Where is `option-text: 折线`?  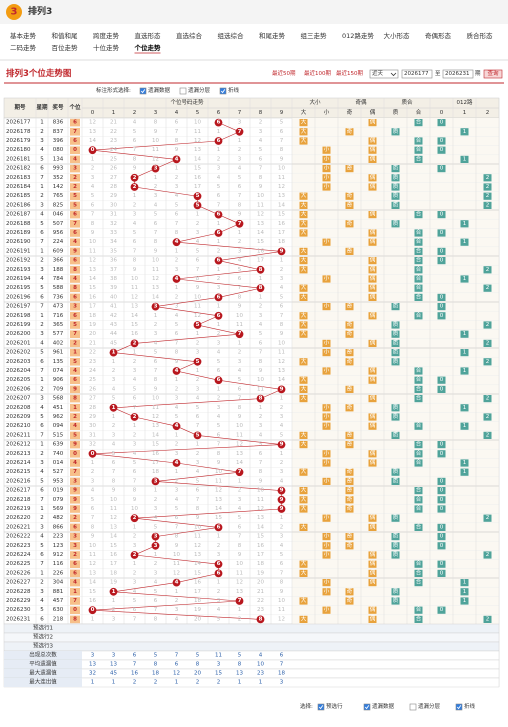
option-text: 折线 is located at coordinates (234, 90).